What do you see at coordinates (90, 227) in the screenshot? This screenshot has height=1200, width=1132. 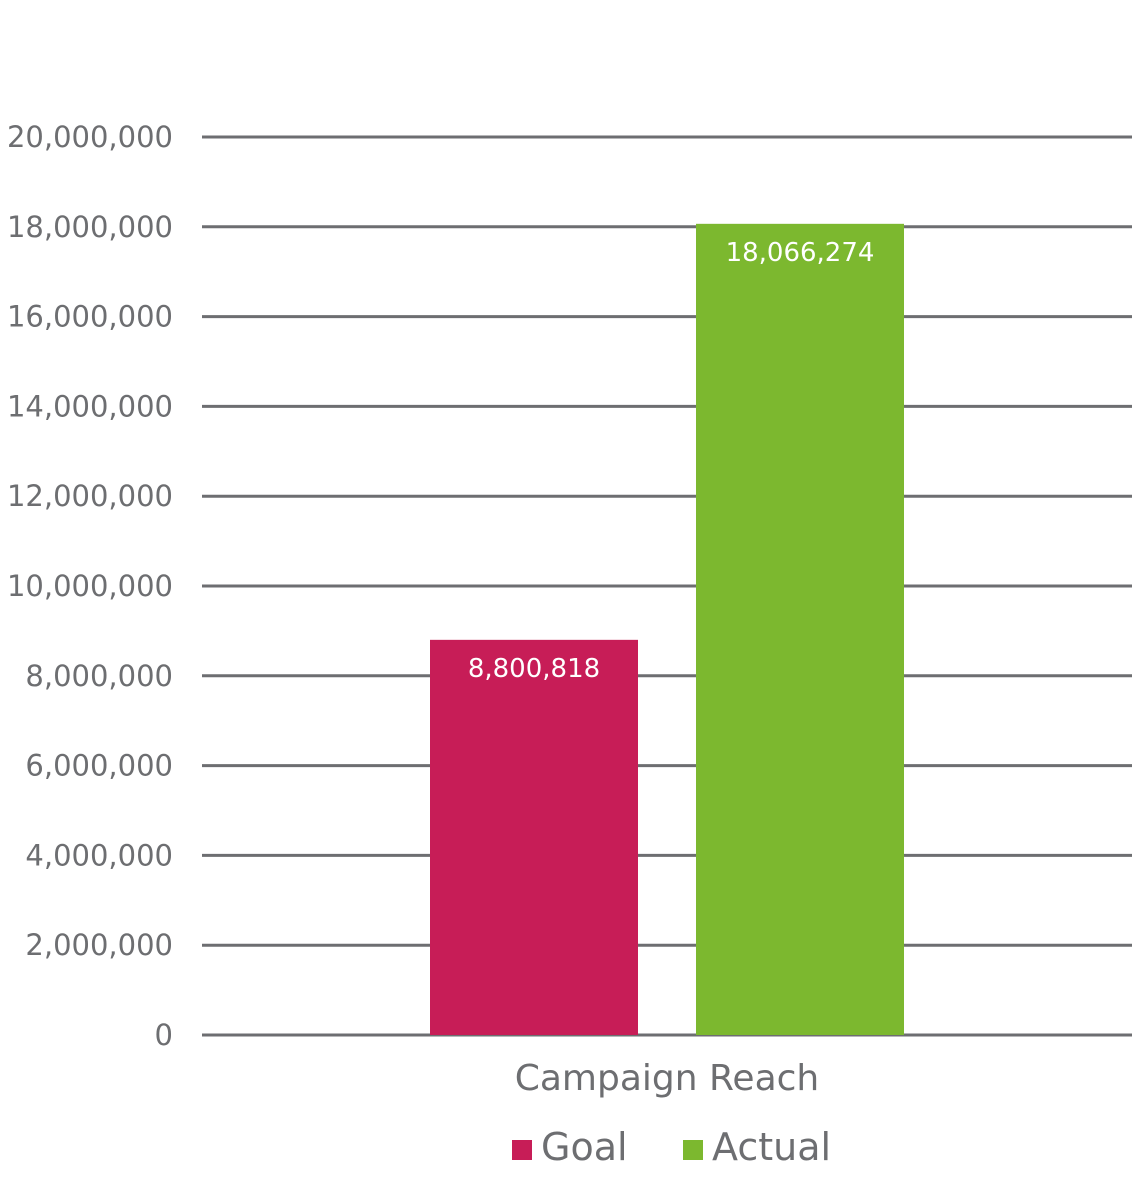 I see `y-tick-label: 18,000,000` at bounding box center [90, 227].